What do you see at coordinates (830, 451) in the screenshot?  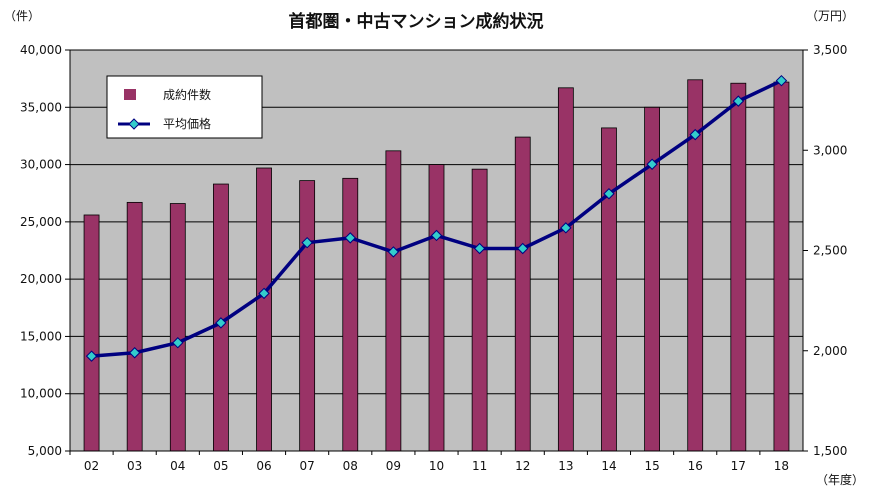 I see `right-tick-label: 1,500` at bounding box center [830, 451].